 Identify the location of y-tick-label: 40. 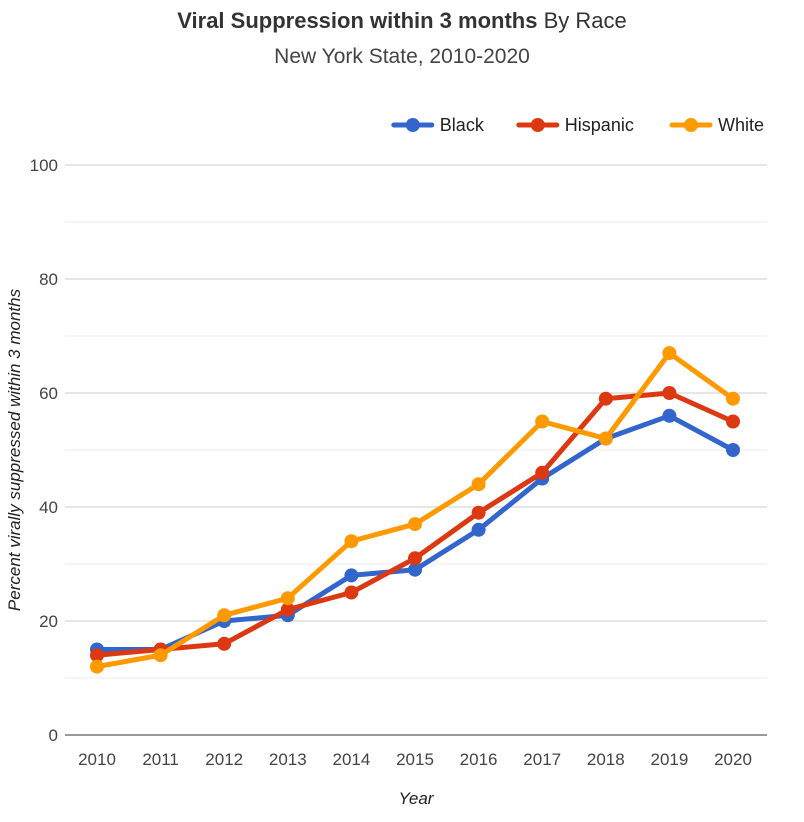
(48, 507).